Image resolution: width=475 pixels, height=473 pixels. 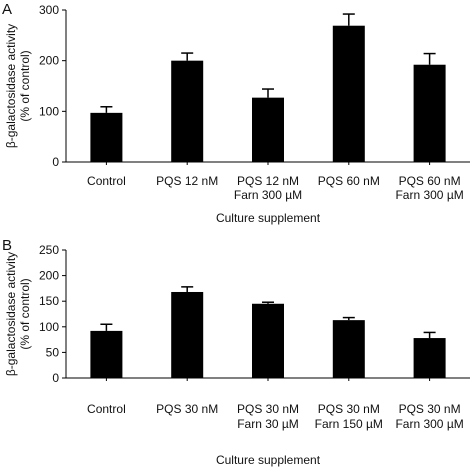 I want to click on y-tick-label: 150, so click(x=49, y=301).